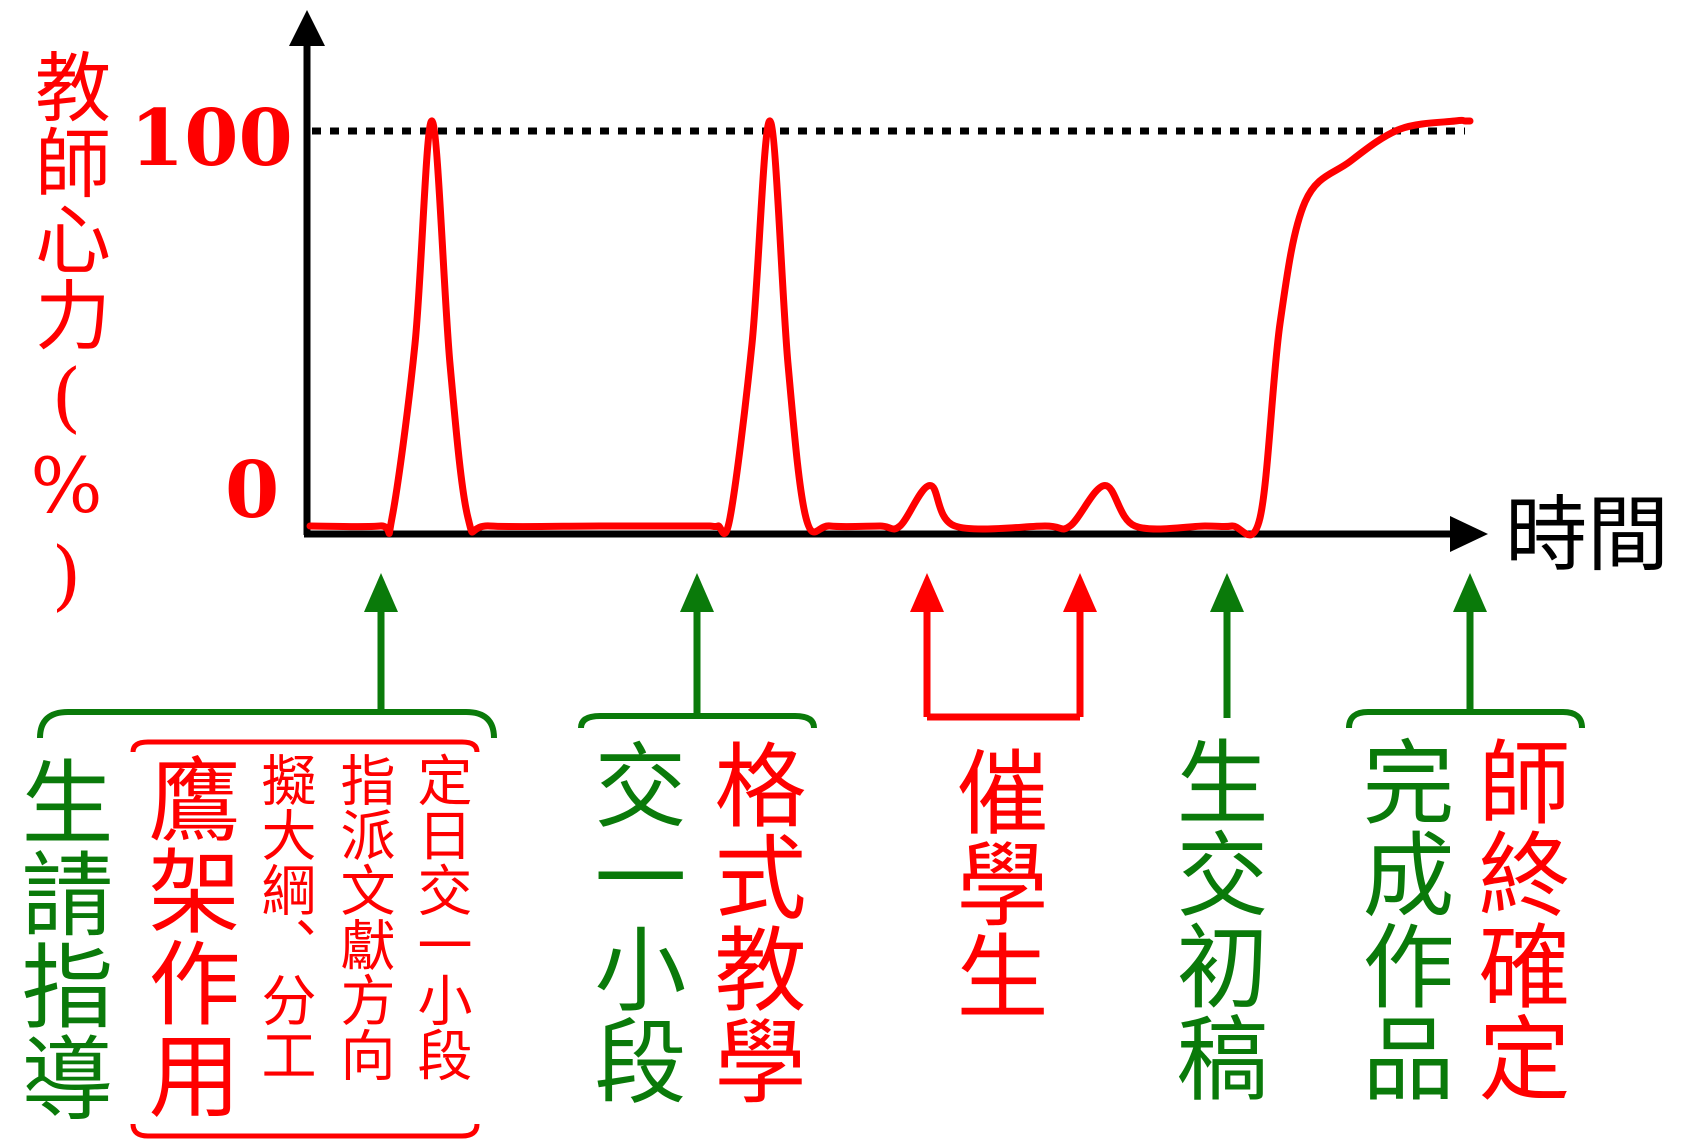  Describe the element at coordinates (307, 28) in the screenshot. I see `y-axis-arrowhead` at that location.